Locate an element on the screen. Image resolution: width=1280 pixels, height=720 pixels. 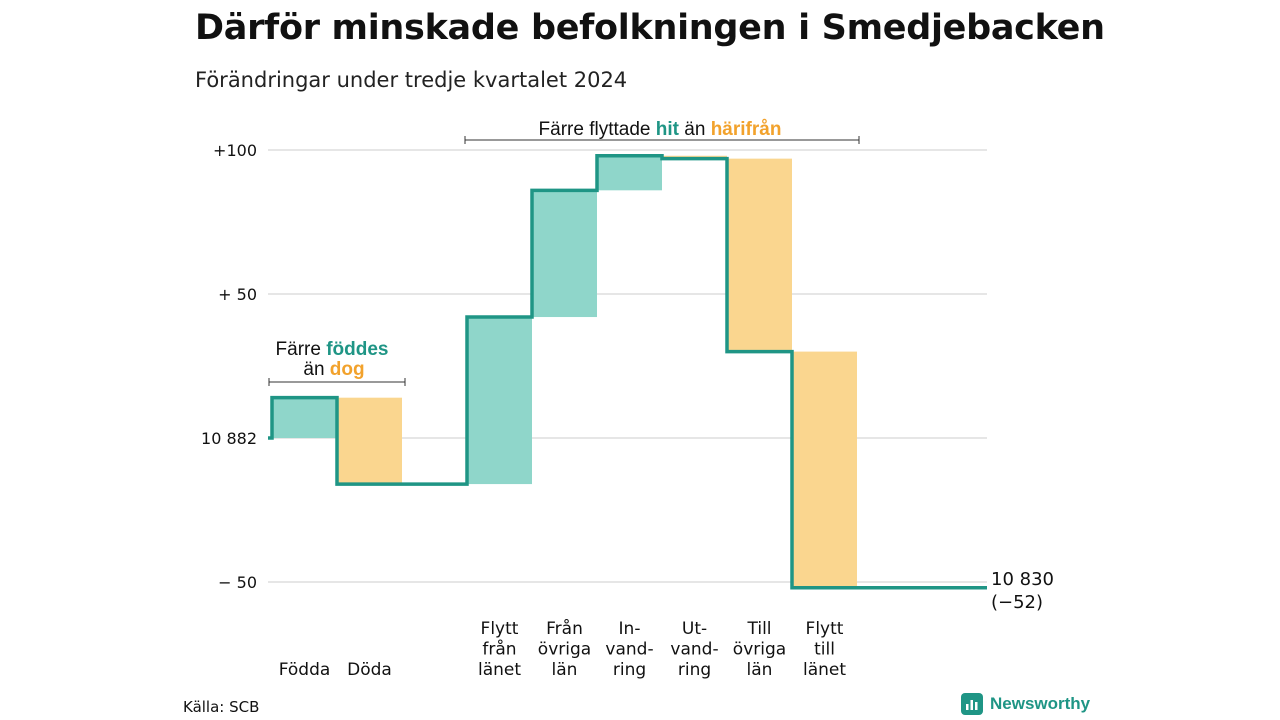
newsworthy-logo: Newsworthy is located at coordinates (1025, 704).